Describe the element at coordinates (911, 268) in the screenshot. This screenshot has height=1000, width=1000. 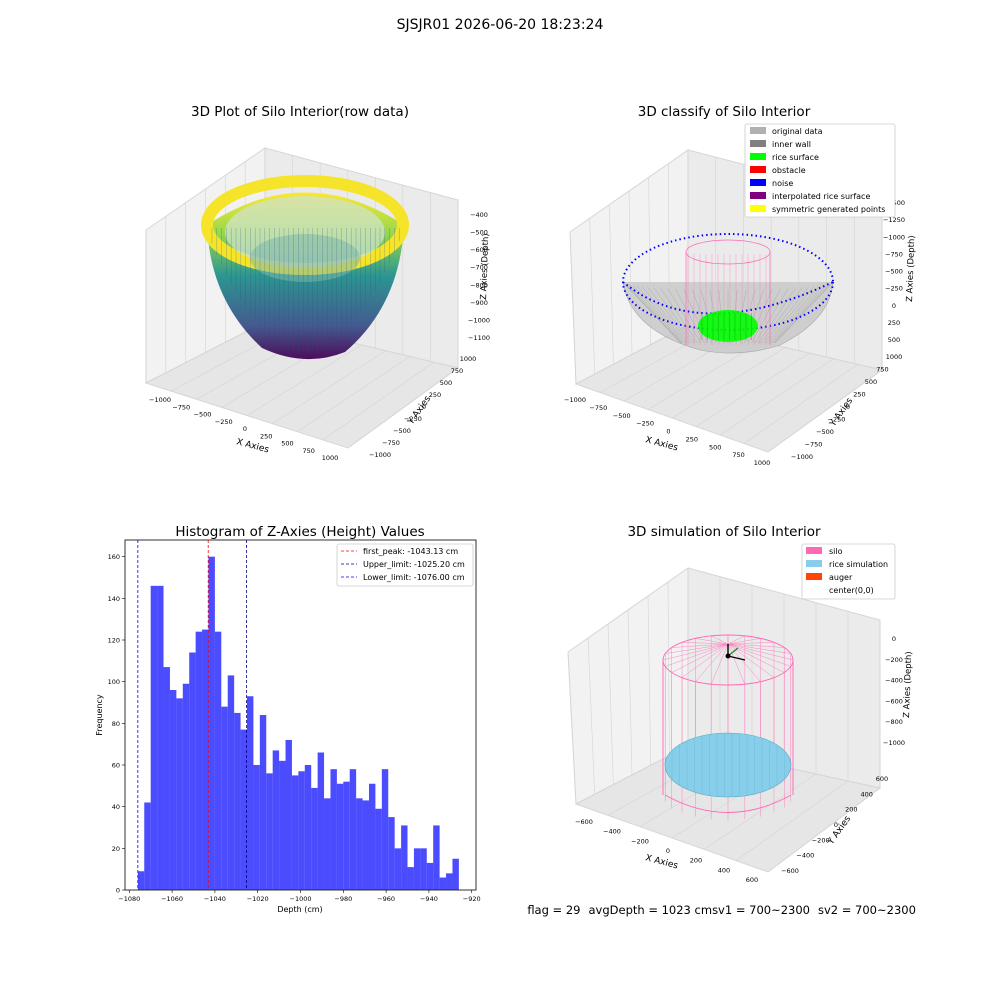
I see `p2-zlabel: Z Axies (Depth)` at that location.